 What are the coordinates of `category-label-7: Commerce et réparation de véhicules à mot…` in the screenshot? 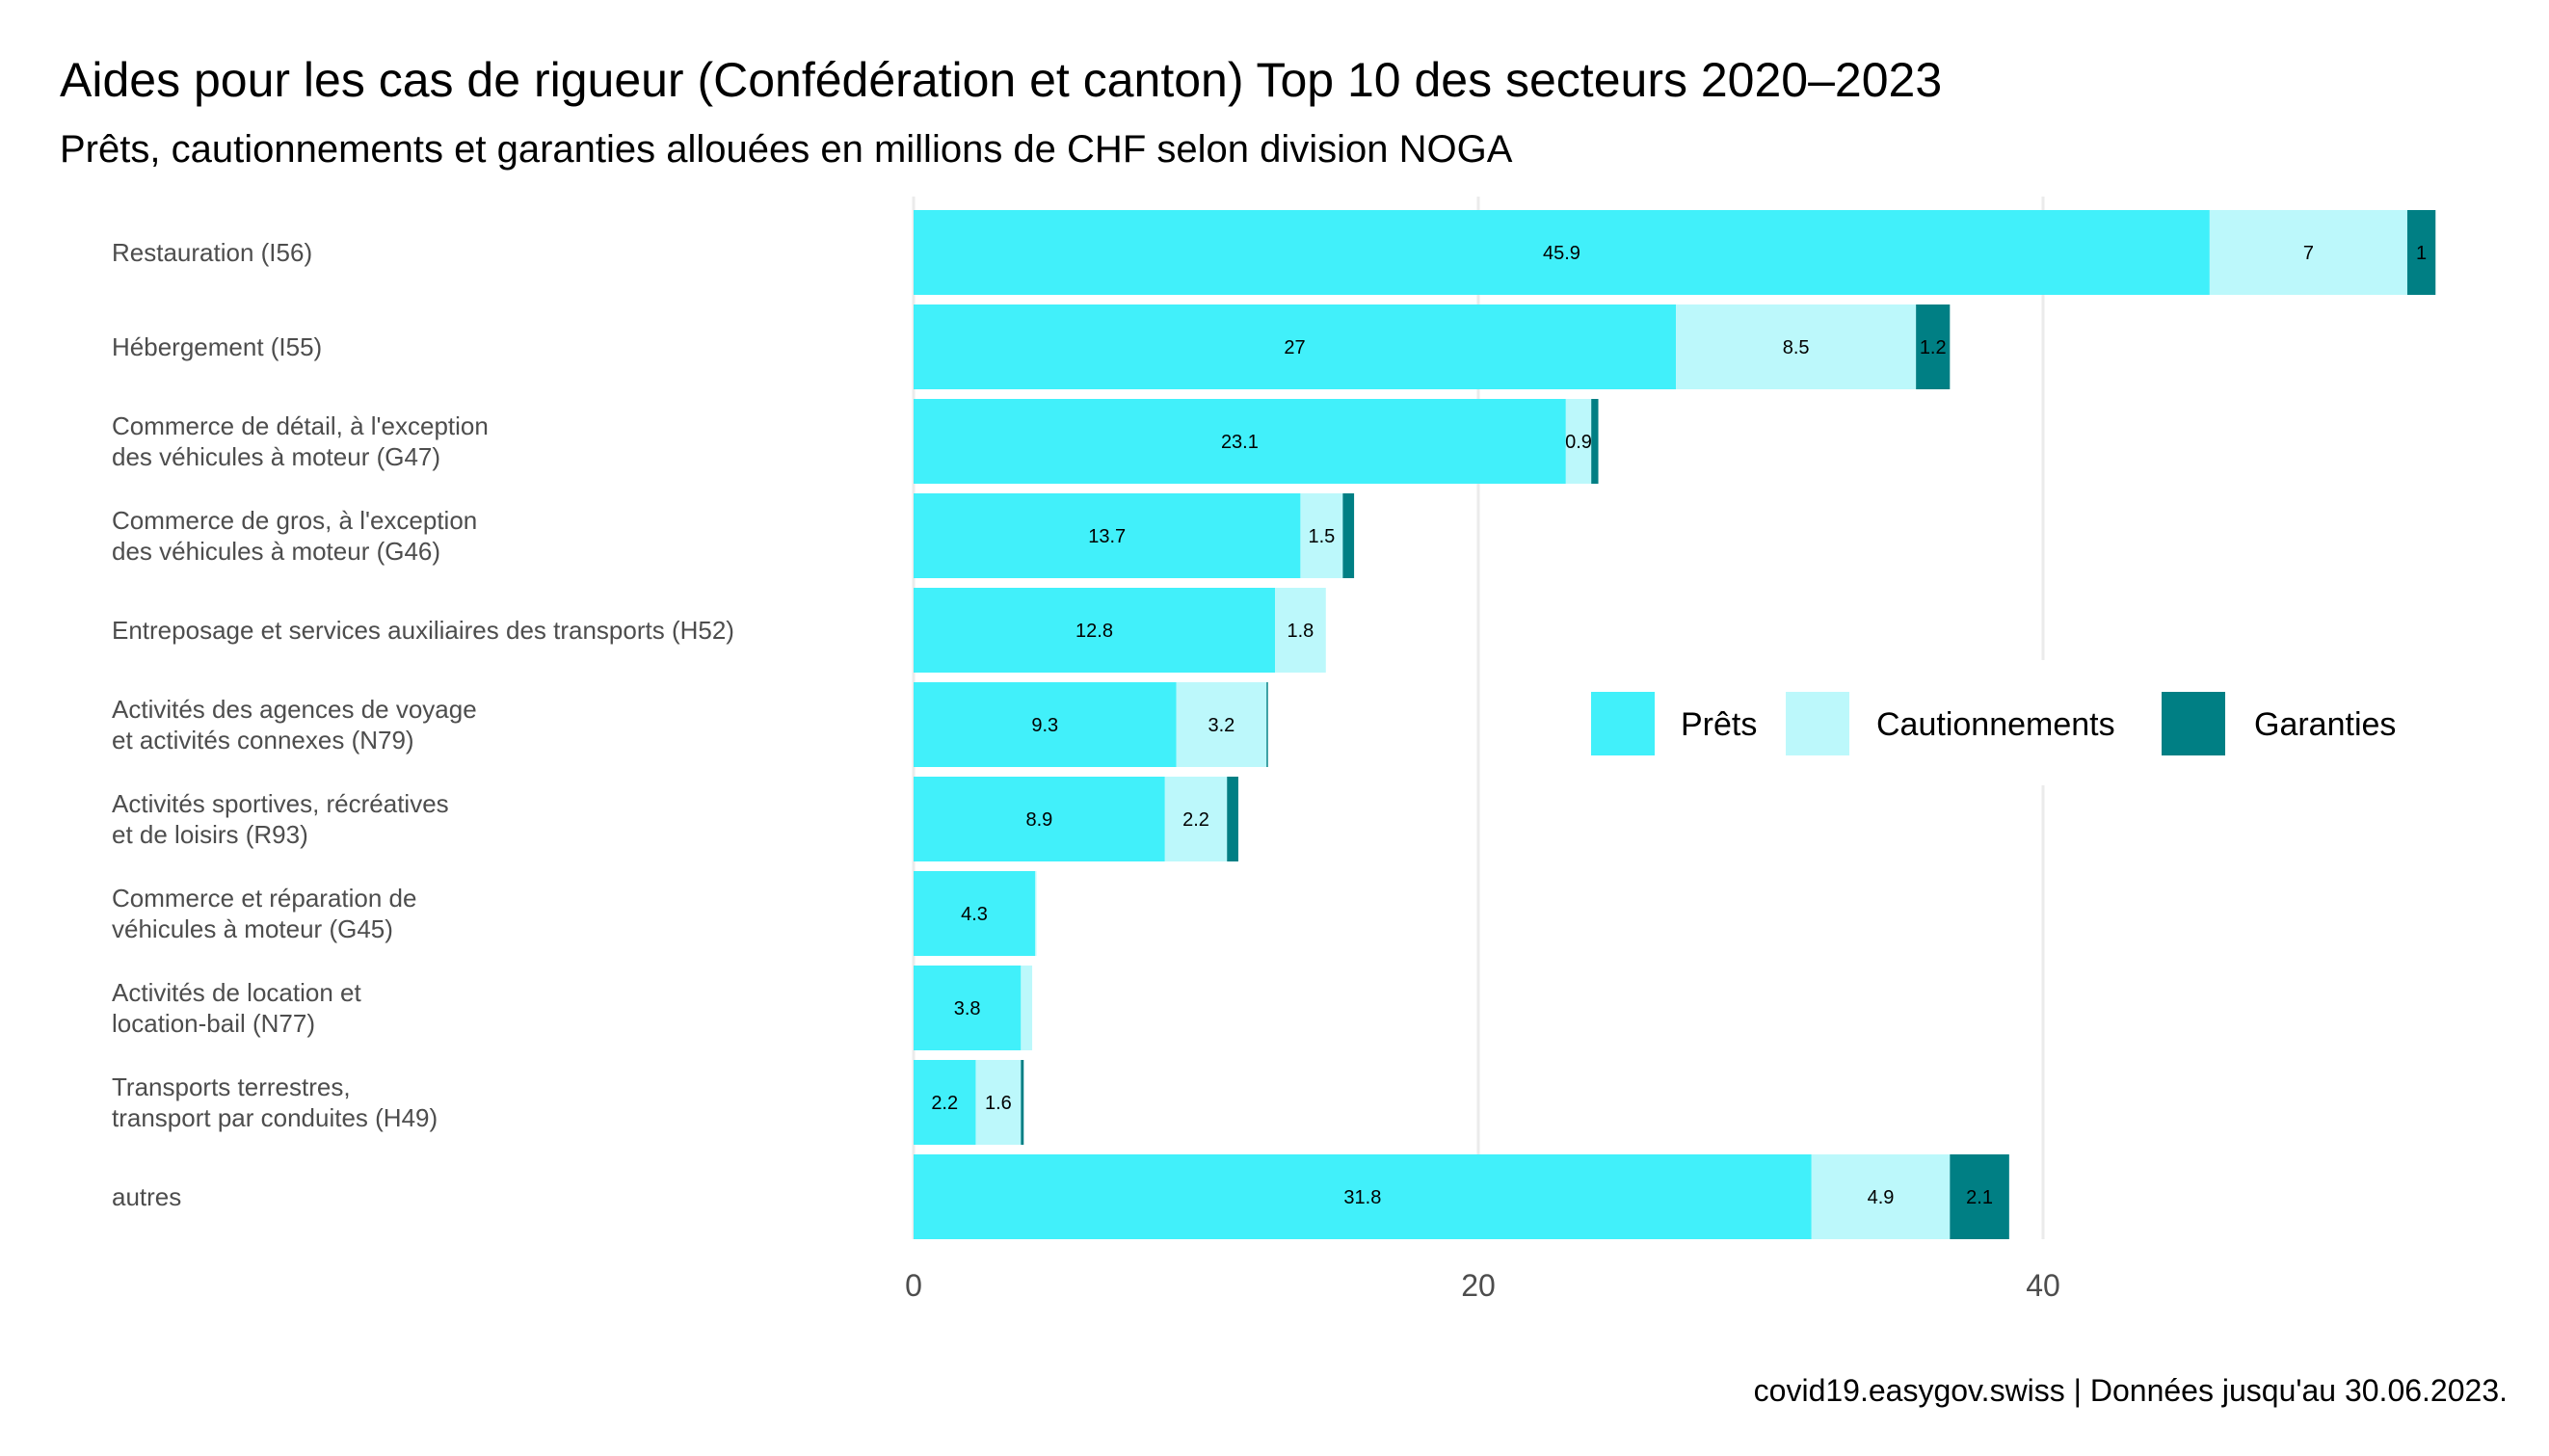 It's located at (264, 914).